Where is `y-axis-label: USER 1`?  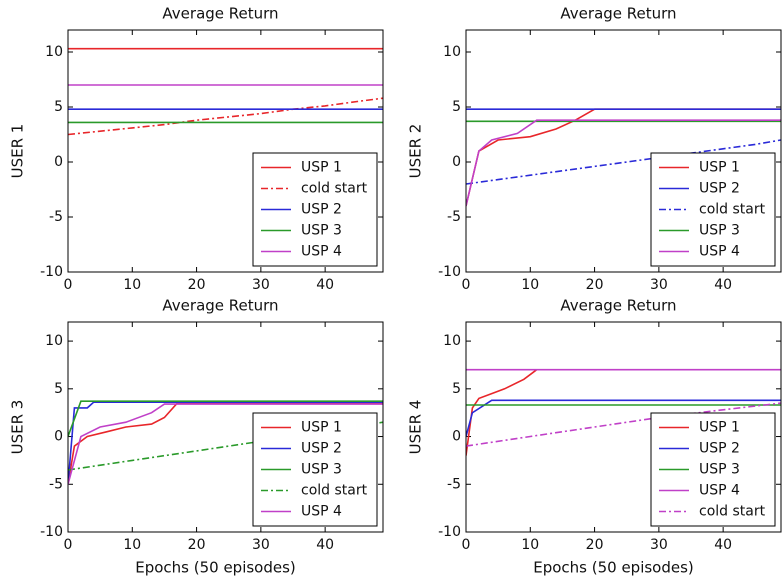
y-axis-label: USER 1 is located at coordinates (18, 151).